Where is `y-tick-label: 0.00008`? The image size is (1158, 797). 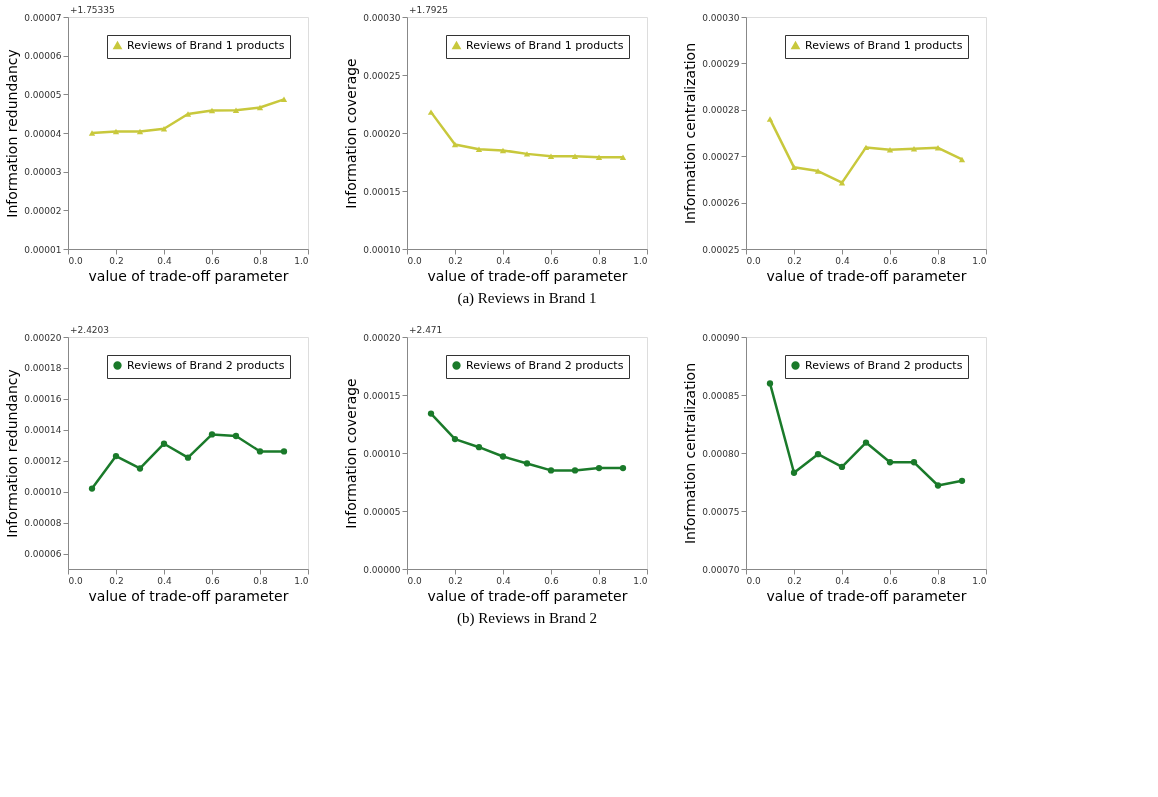 y-tick-label: 0.00008 is located at coordinates (43, 523).